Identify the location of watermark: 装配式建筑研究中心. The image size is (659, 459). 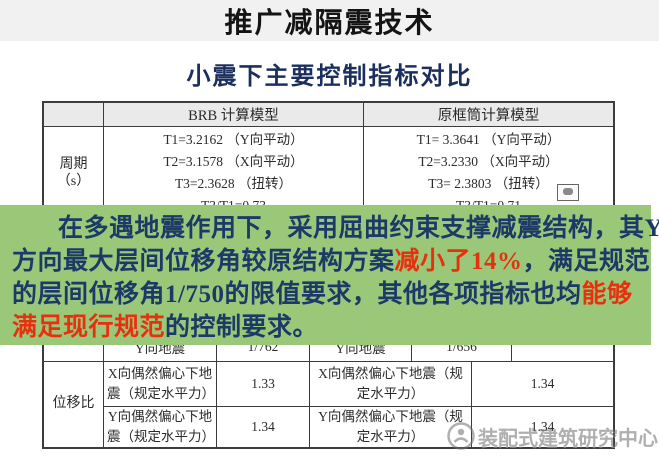
(552, 436).